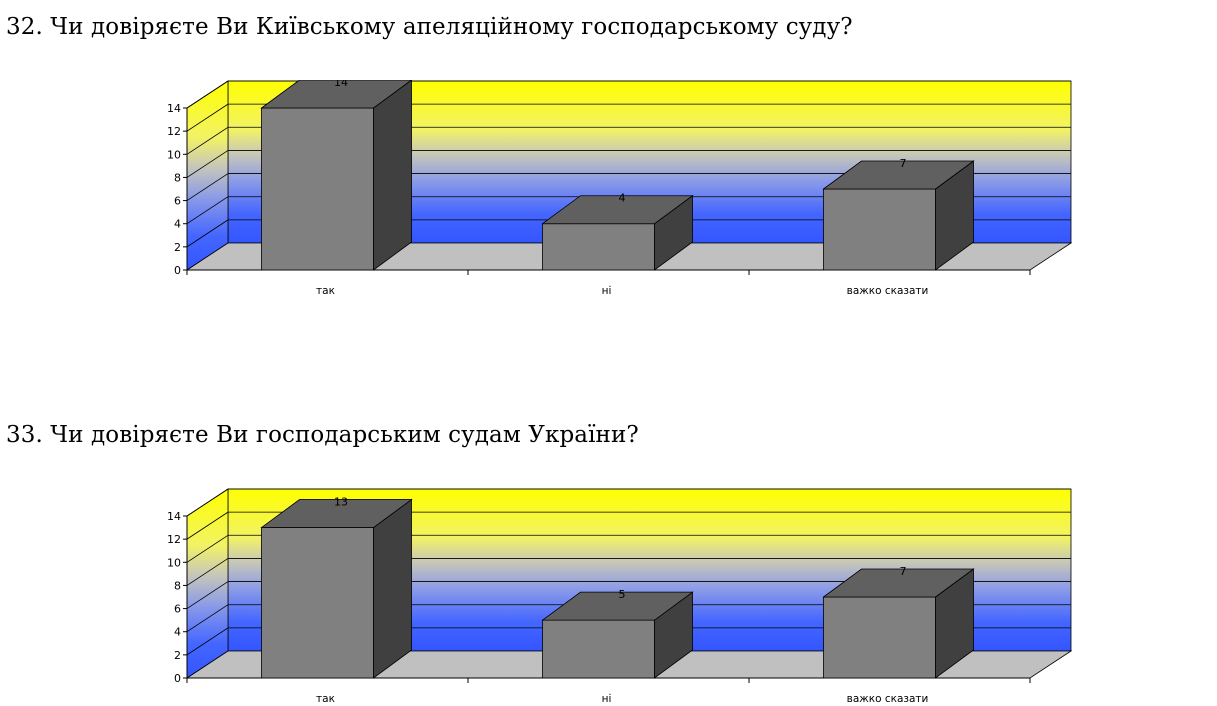 The image size is (1217, 706). What do you see at coordinates (341, 502) in the screenshot?
I see `data-label: 13` at bounding box center [341, 502].